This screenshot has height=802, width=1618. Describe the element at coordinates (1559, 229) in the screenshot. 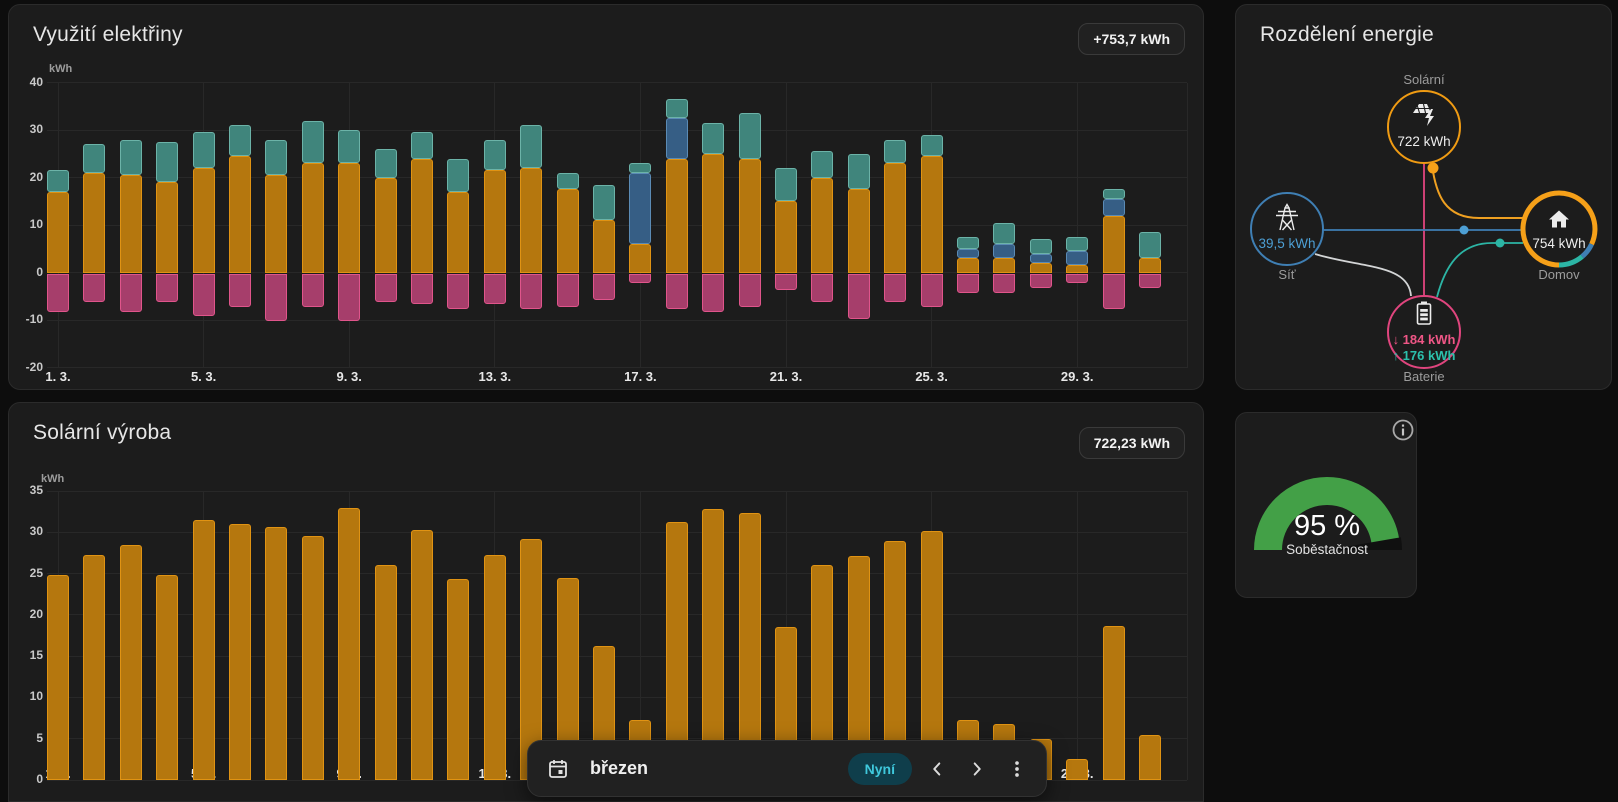

I see `home-node: 754 kWh` at that location.